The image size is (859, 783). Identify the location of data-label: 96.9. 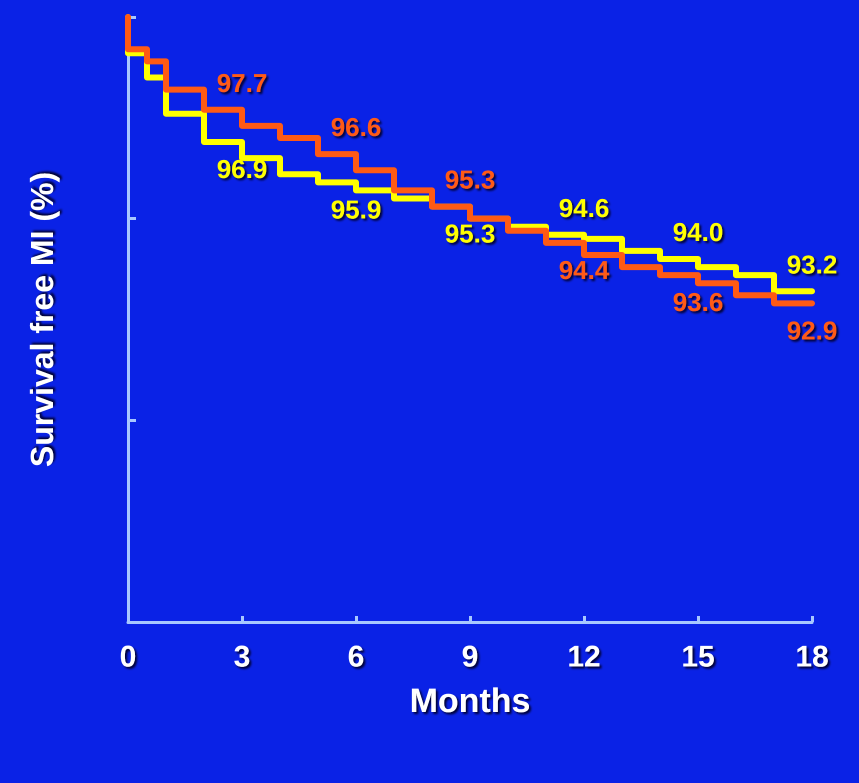
(242, 169).